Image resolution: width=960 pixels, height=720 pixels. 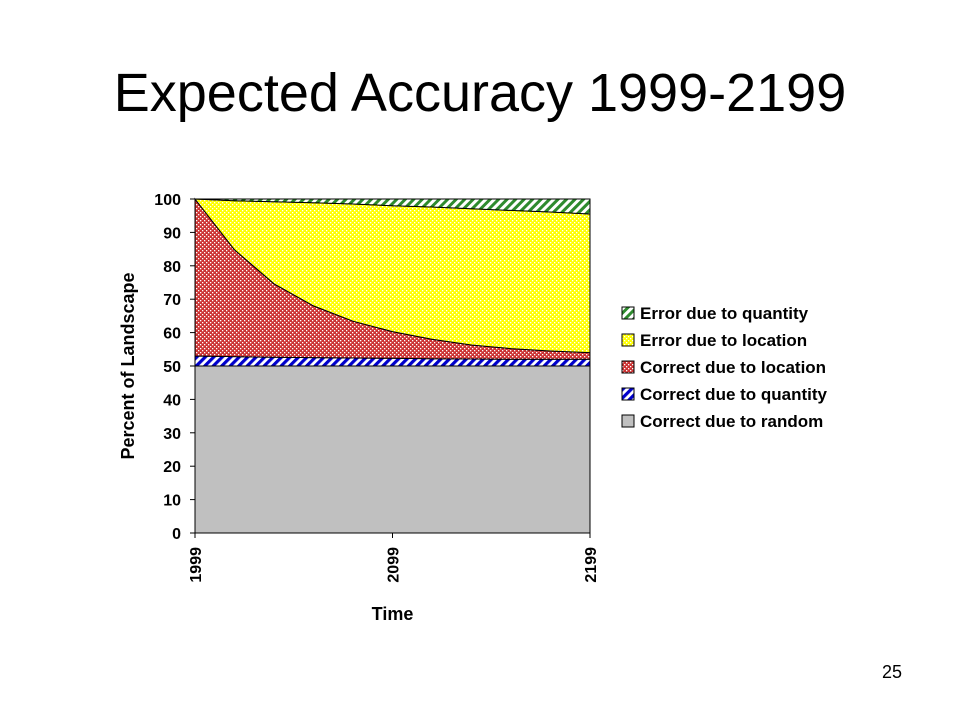 What do you see at coordinates (172, 434) in the screenshot?
I see `y-tick-label: 30` at bounding box center [172, 434].